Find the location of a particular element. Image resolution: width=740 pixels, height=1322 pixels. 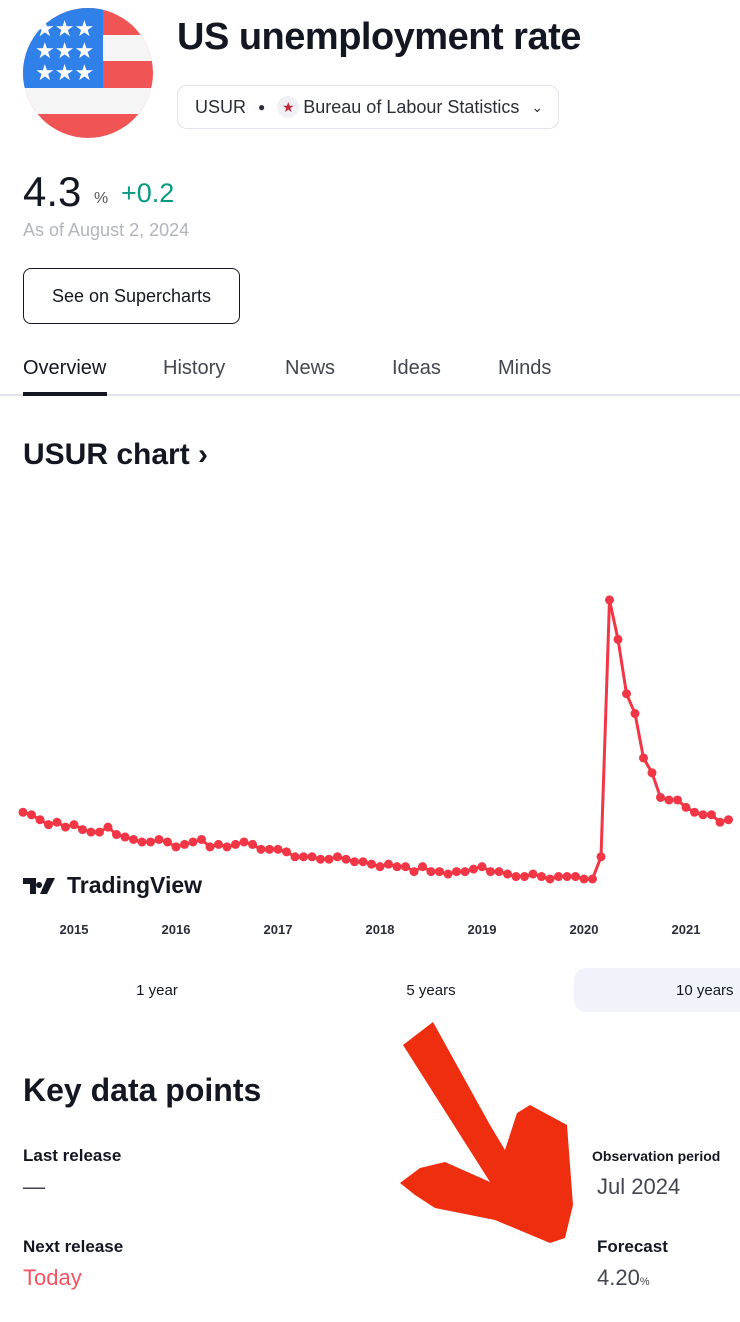

red-arrow-annotation is located at coordinates (486, 1132).